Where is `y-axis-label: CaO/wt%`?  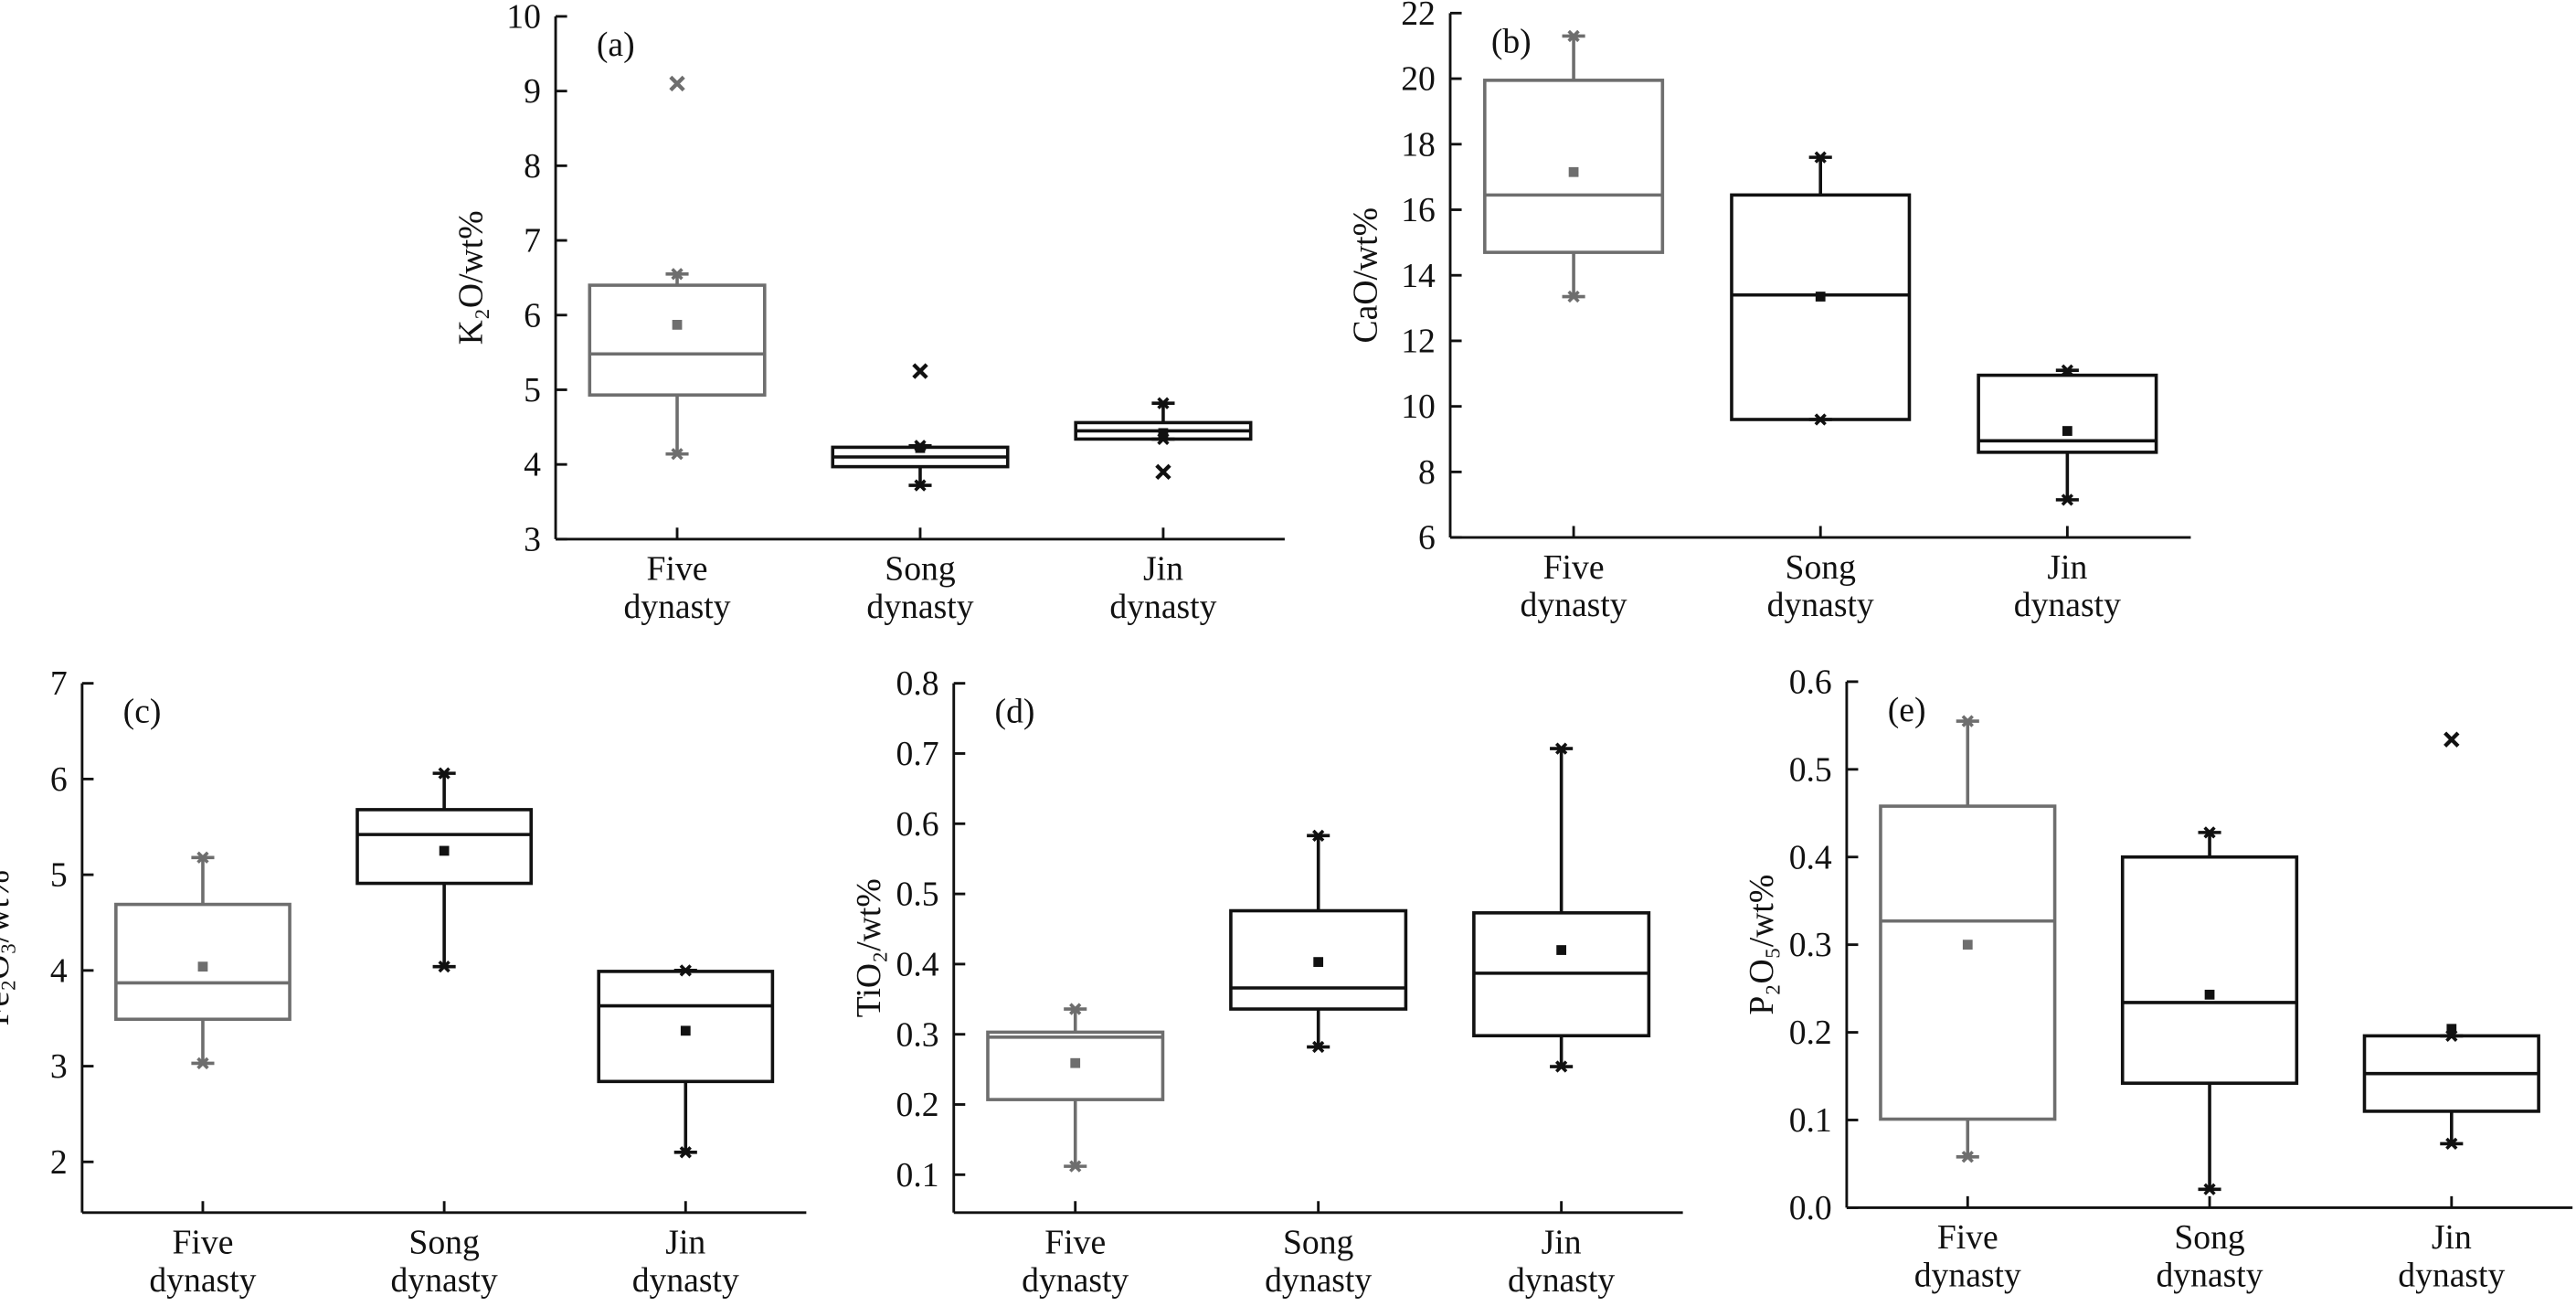
y-axis-label: CaO/wt% is located at coordinates (1365, 275).